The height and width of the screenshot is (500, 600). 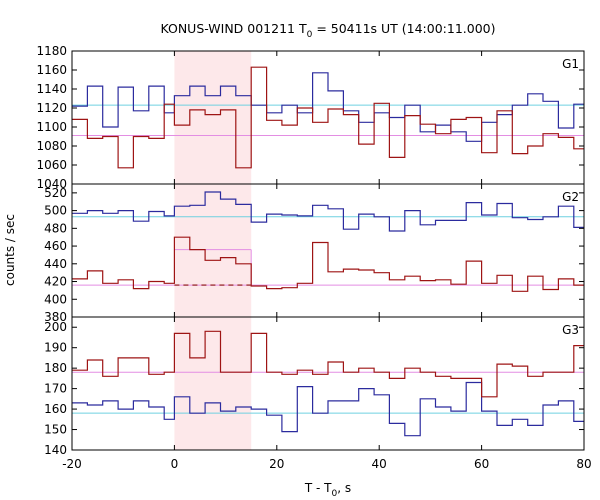 What do you see at coordinates (51, 184) in the screenshot?
I see `g1-ytick-label: 1040` at bounding box center [51, 184].